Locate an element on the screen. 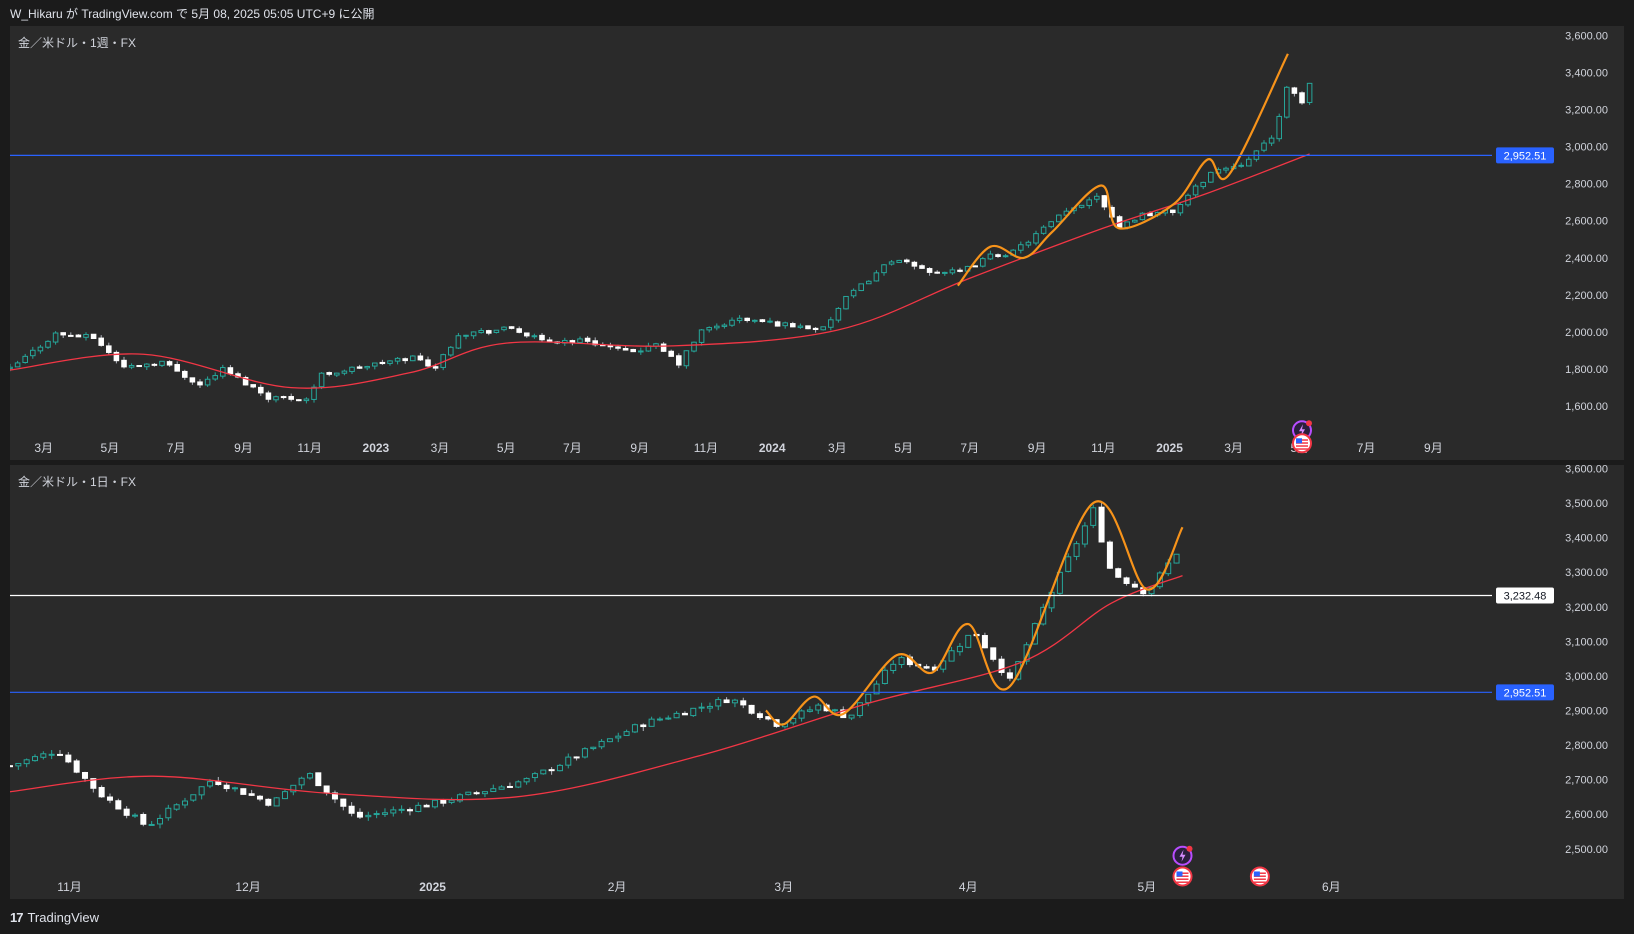 This screenshot has width=1634, height=934. x-tick-label: 7月 is located at coordinates (572, 448).